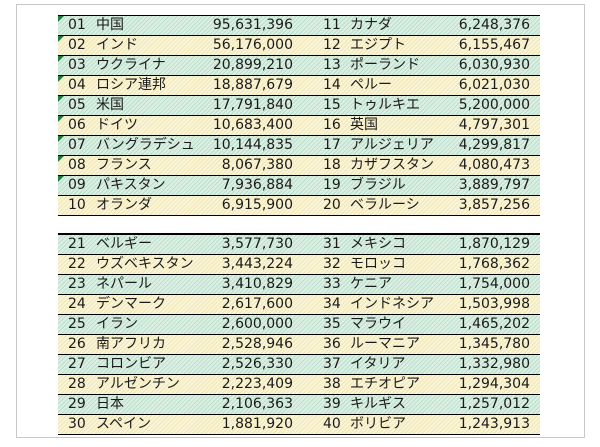 This screenshot has height=447, width=600. I want to click on value-left: 10,144,835, so click(252, 145).